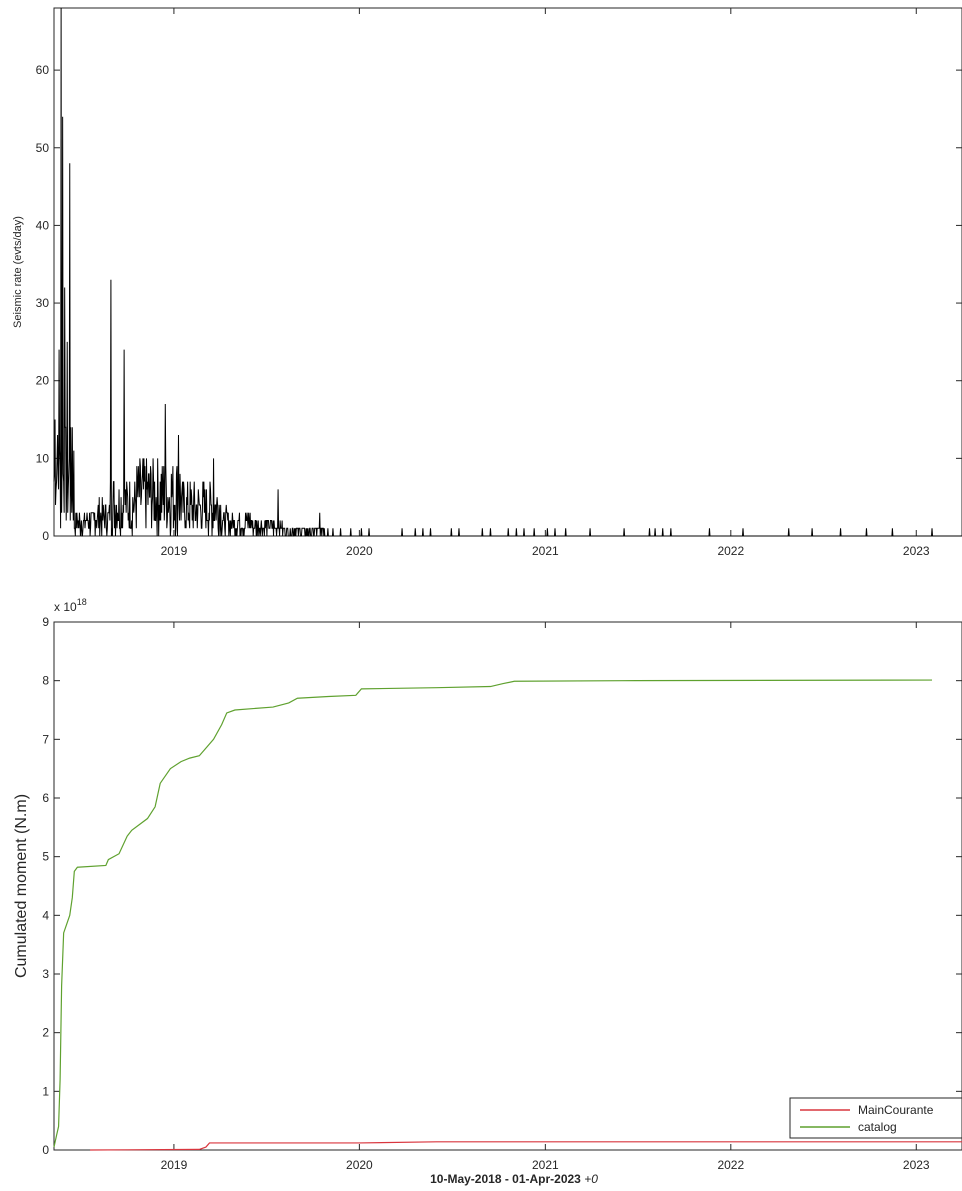 Image resolution: width=962 pixels, height=1191 pixels. I want to click on cumulated-moment-y-tick-label: 3, so click(45, 974).